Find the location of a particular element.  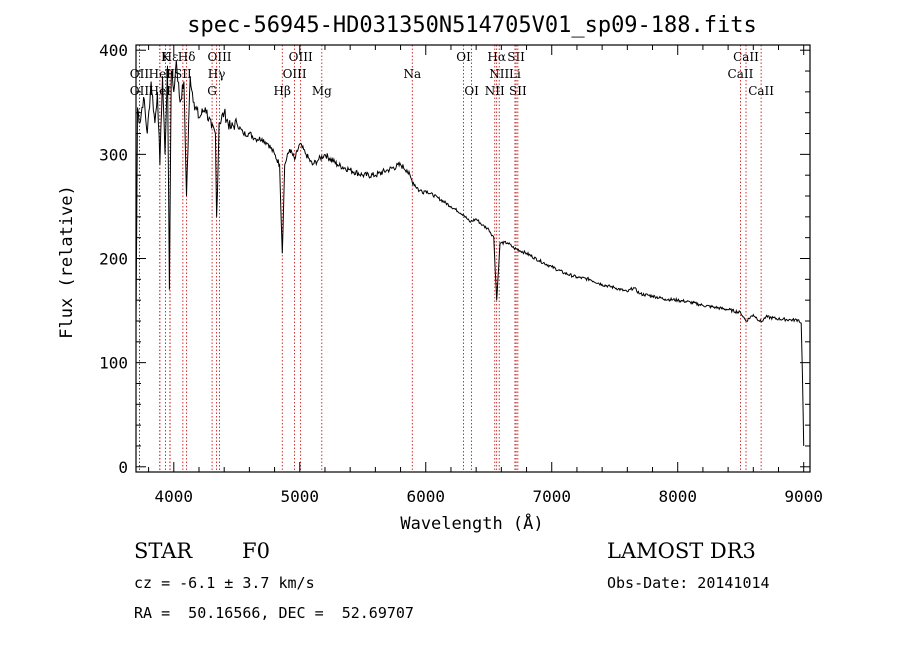

x-tick-label-5: 9000 is located at coordinates (803, 496).